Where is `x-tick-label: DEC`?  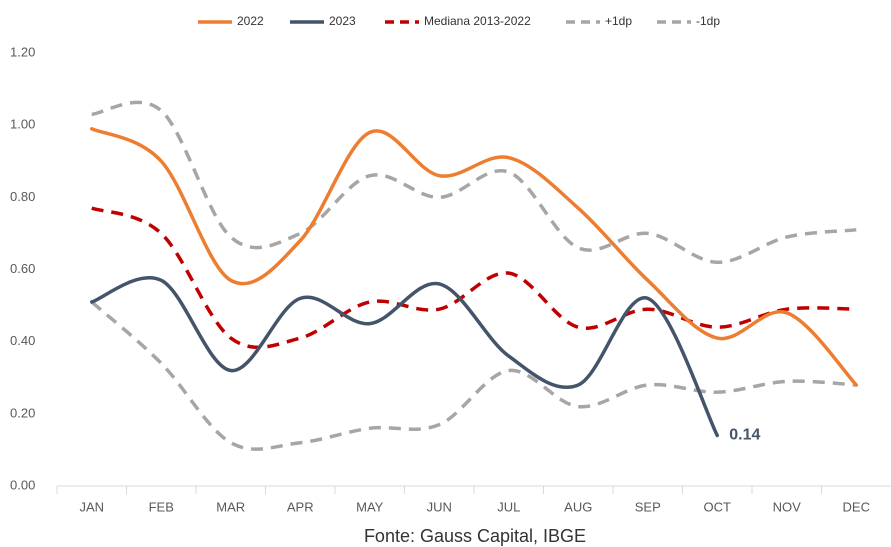 x-tick-label: DEC is located at coordinates (856, 506).